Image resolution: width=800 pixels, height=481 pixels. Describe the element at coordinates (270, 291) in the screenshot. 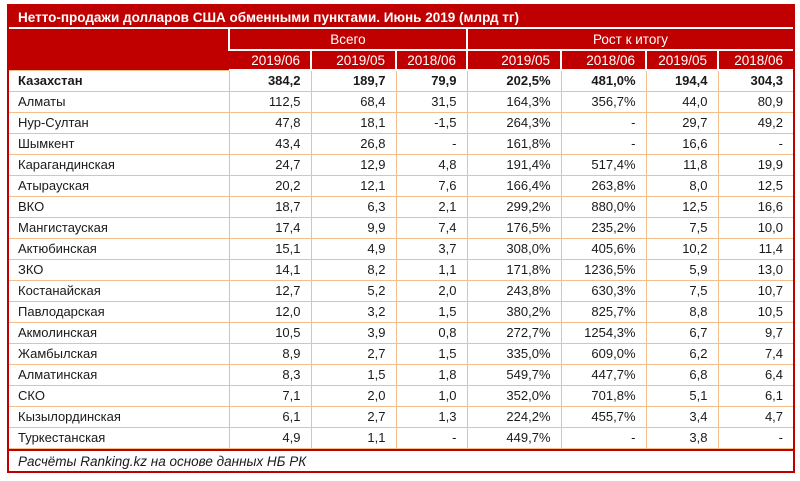

I see `value-cell: 12,7` at that location.